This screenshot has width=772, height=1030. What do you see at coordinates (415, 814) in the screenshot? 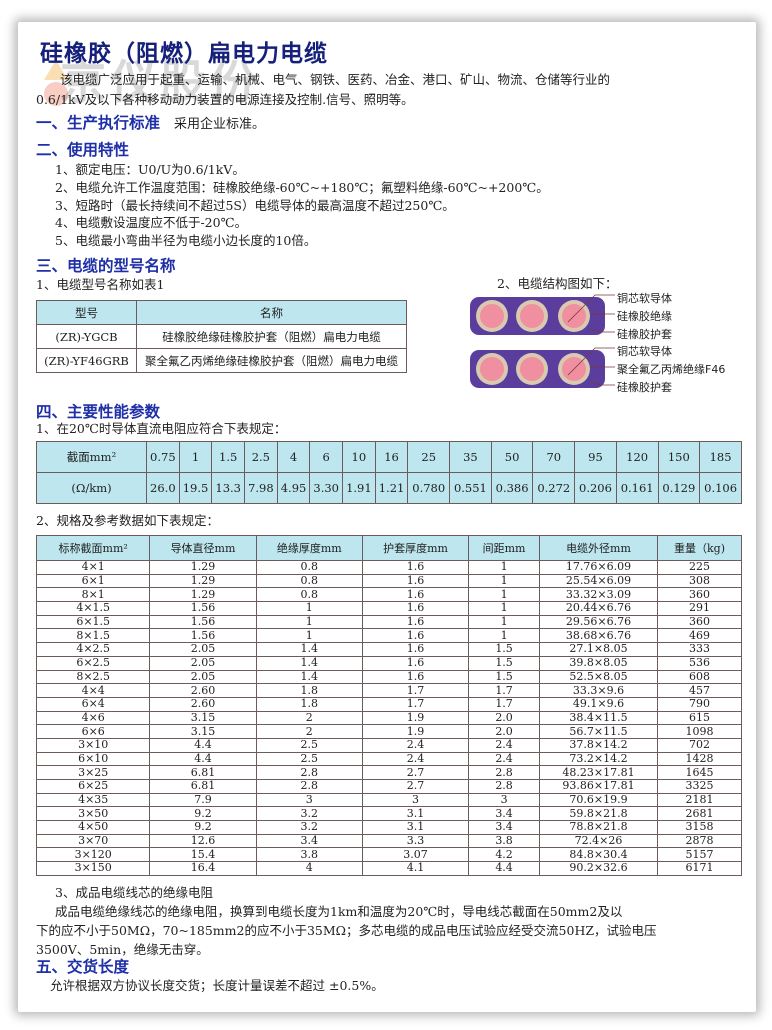
I see `spec-cell: 3.1` at bounding box center [415, 814].